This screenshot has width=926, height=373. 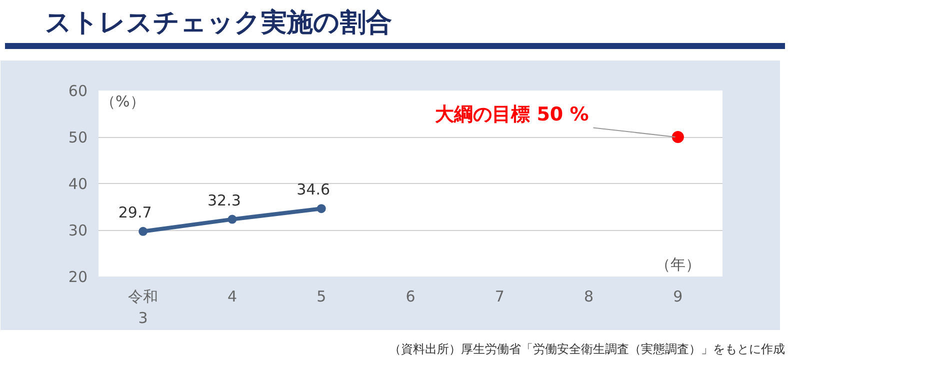 What do you see at coordinates (78, 91) in the screenshot?
I see `y-tick-label: 60` at bounding box center [78, 91].